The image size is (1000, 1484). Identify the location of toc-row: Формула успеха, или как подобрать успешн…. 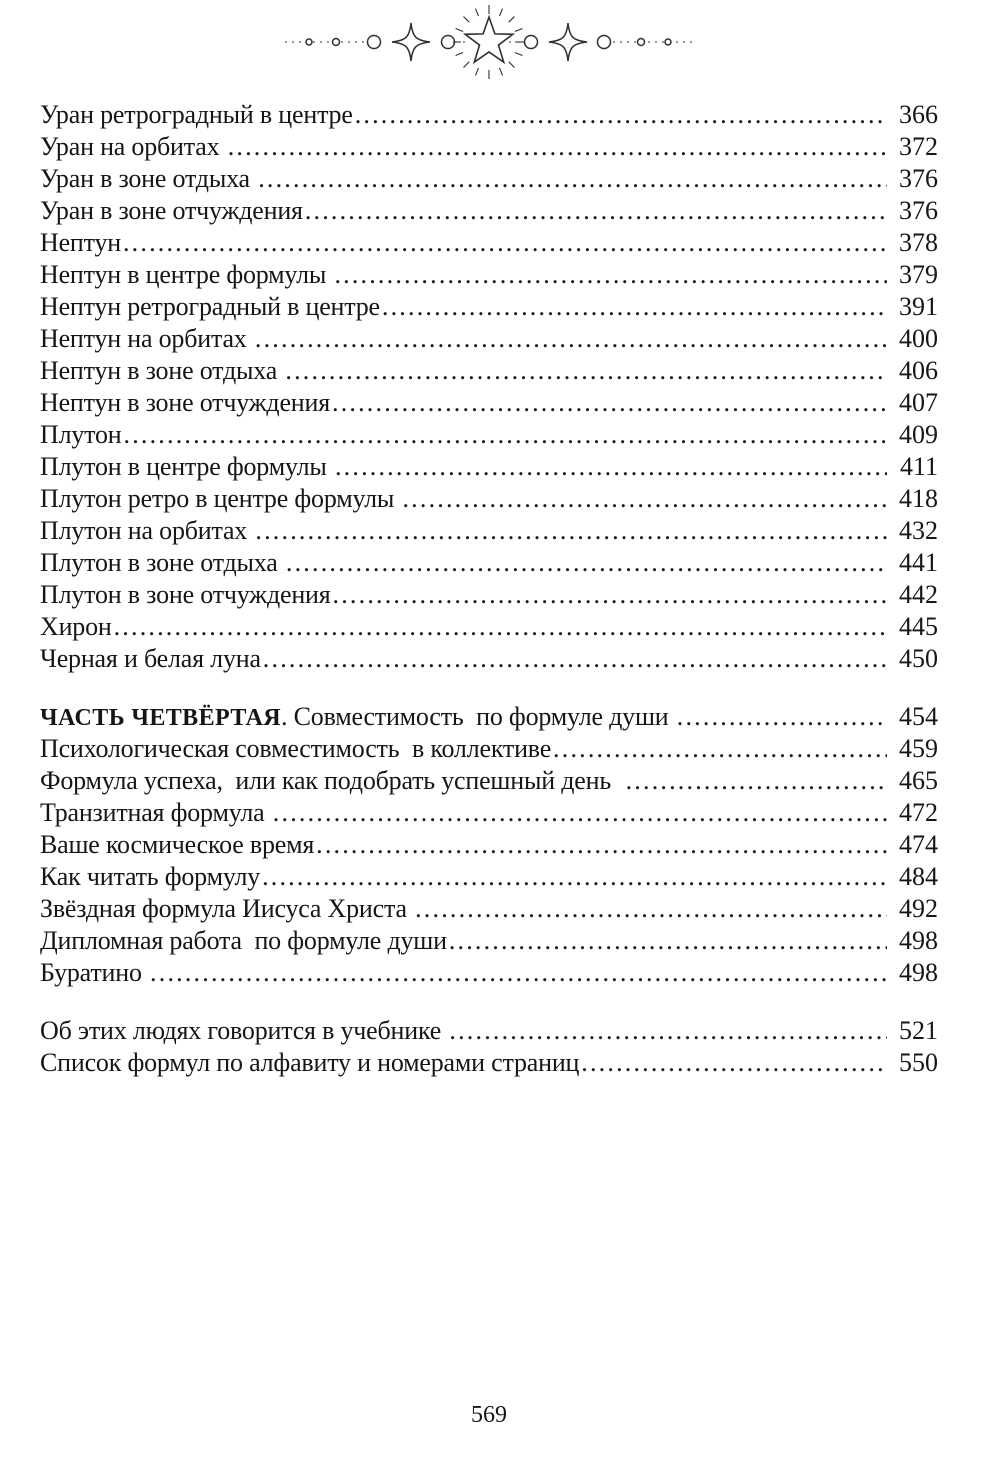
(489, 781).